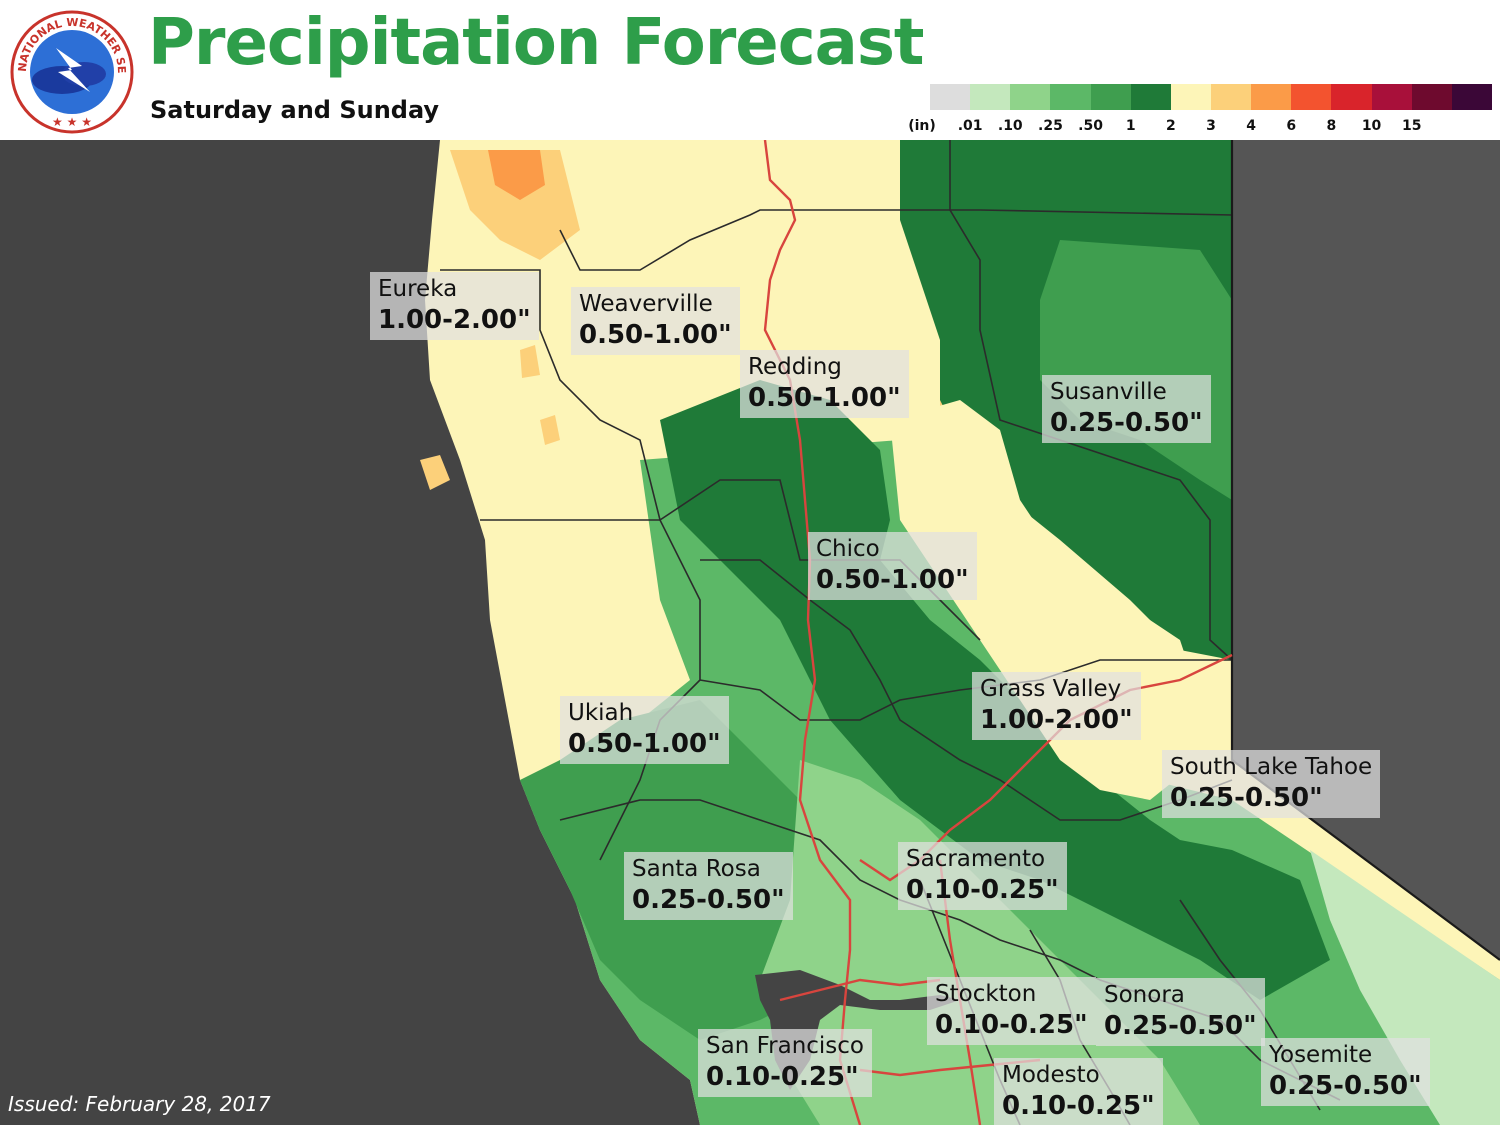  I want to click on location-city: Sacramento, so click(976, 859).